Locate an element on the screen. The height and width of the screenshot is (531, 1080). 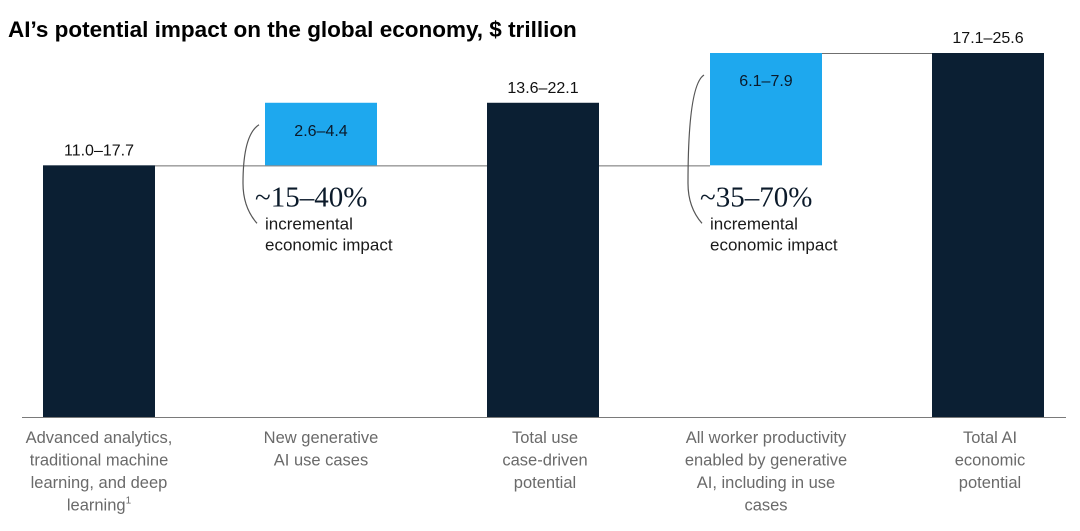
impact-percent: ~15–40% is located at coordinates (311, 197).